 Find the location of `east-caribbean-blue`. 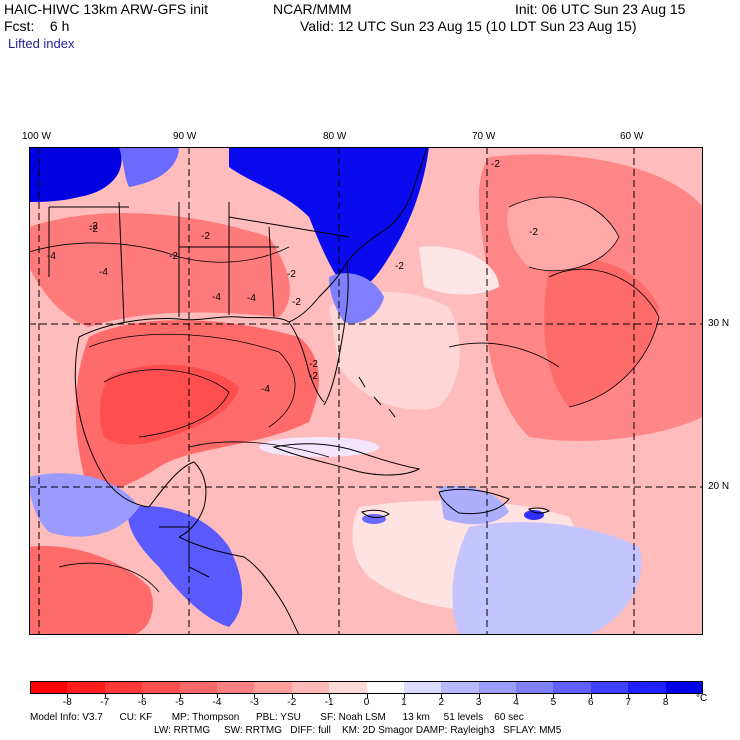

east-caribbean-blue is located at coordinates (547, 578).